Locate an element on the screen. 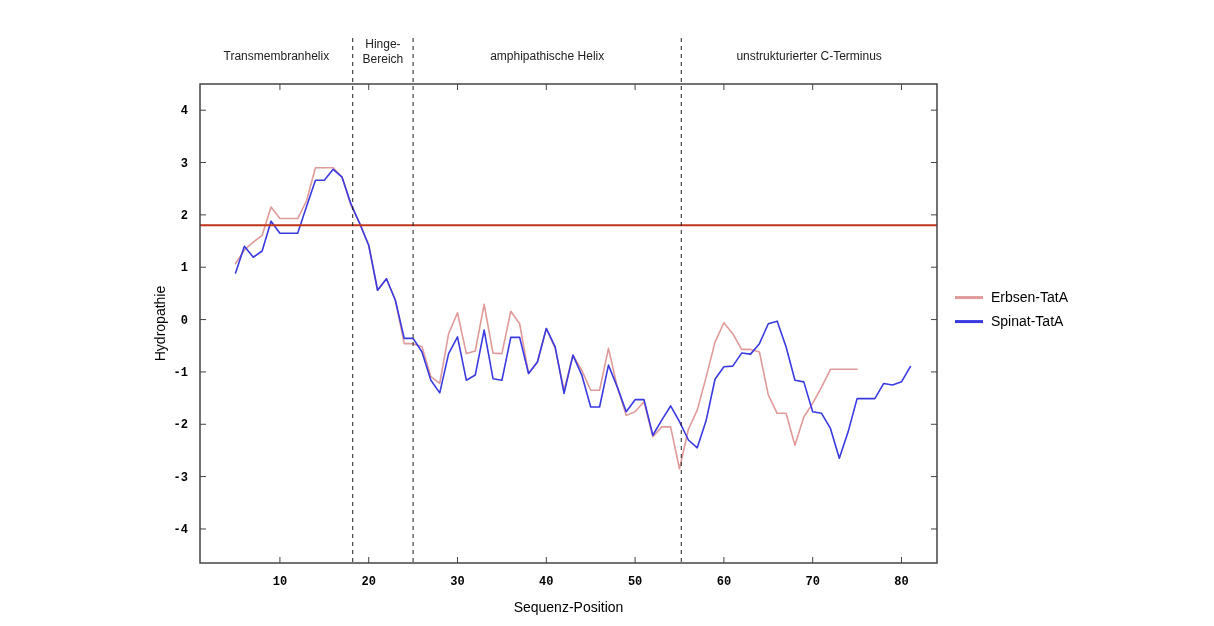  legend-label: Spinat-TatA is located at coordinates (1028, 321).